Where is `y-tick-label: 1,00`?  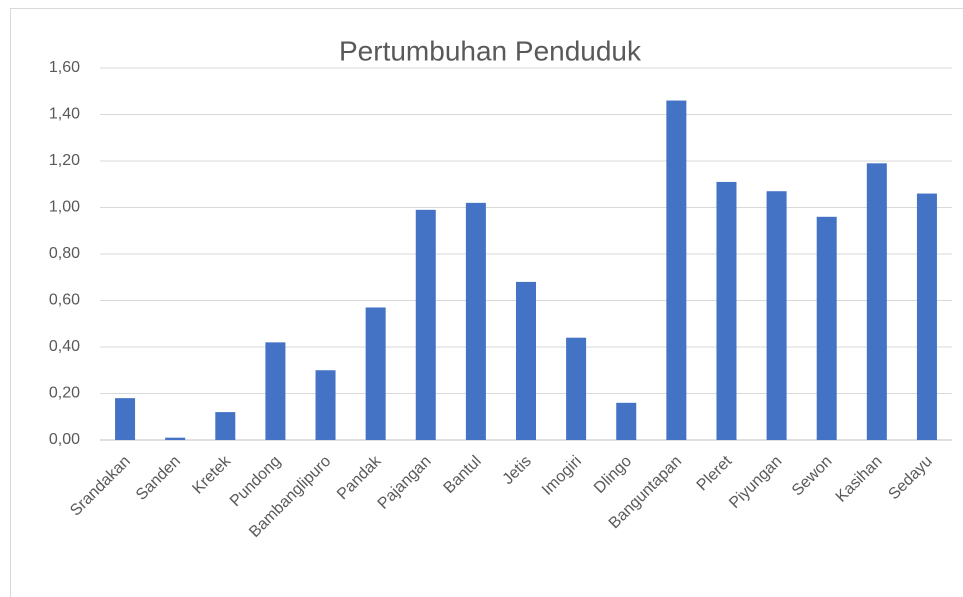
y-tick-label: 1,00 is located at coordinates (64, 207).